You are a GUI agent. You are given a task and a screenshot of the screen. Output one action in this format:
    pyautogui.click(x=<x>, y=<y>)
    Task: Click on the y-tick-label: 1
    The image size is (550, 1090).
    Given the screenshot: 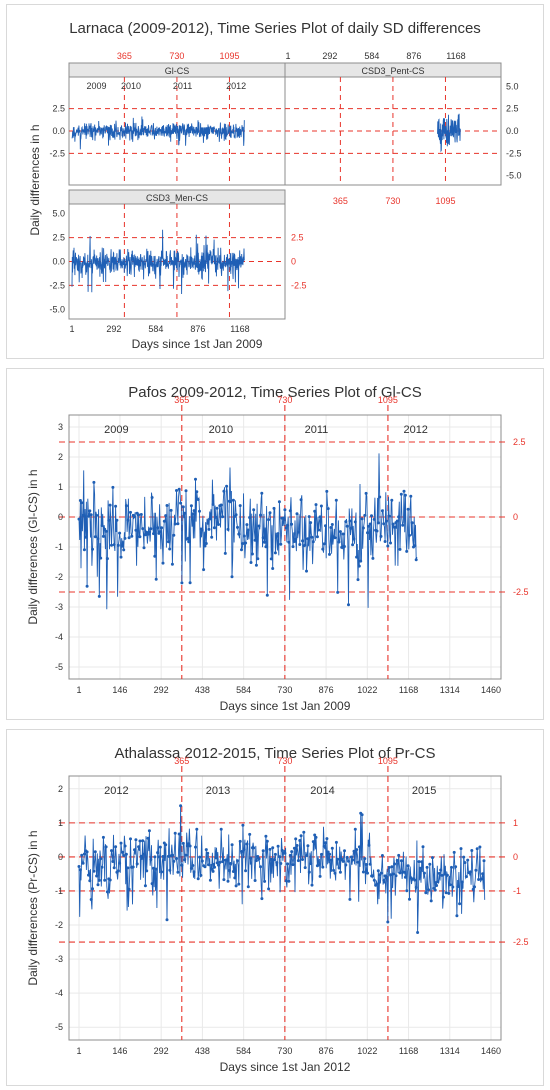 What is the action you would take?
    pyautogui.click(x=60, y=823)
    